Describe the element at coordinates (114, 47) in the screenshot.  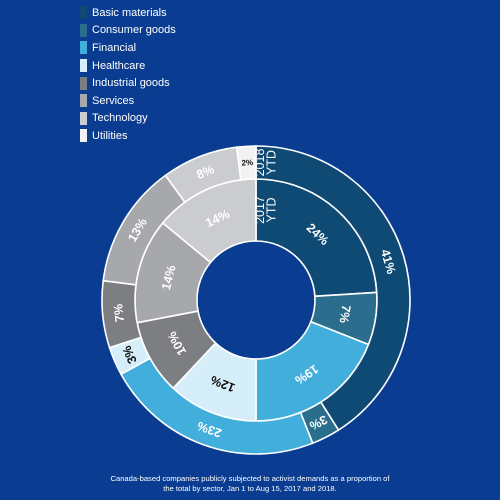
I see `legend-label: Financial` at that location.